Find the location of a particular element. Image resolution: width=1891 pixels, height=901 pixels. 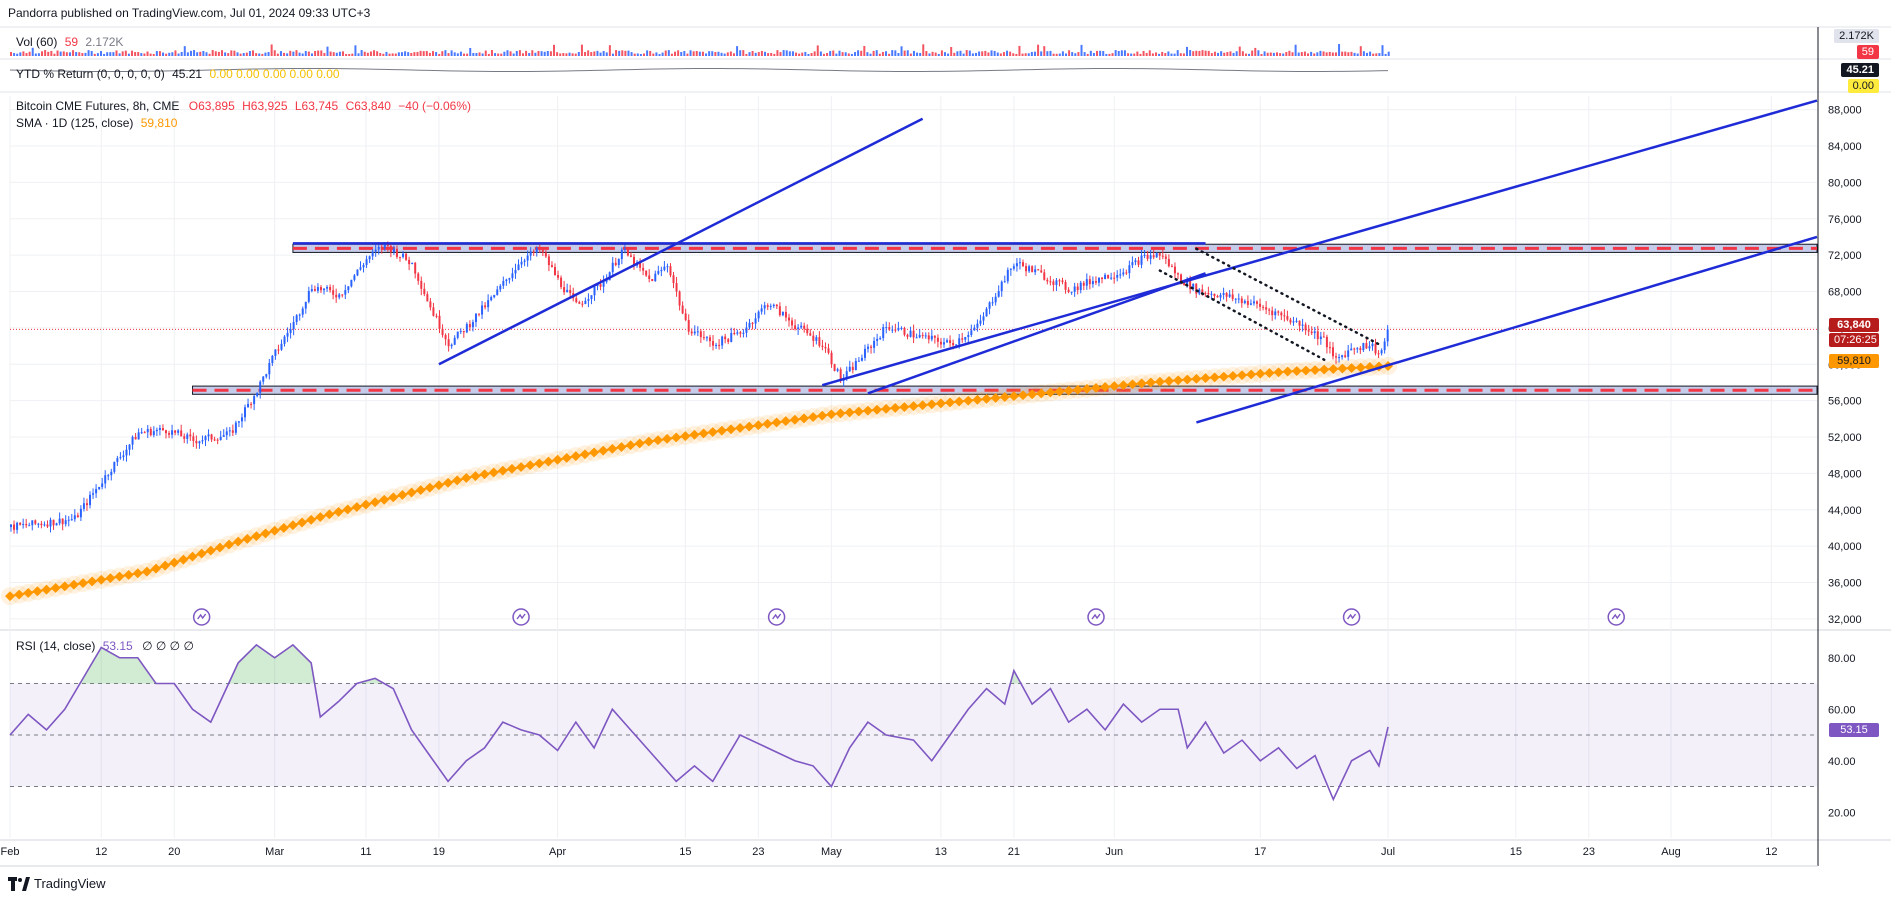

tradingview-logo: TradingView is located at coordinates (57, 883).